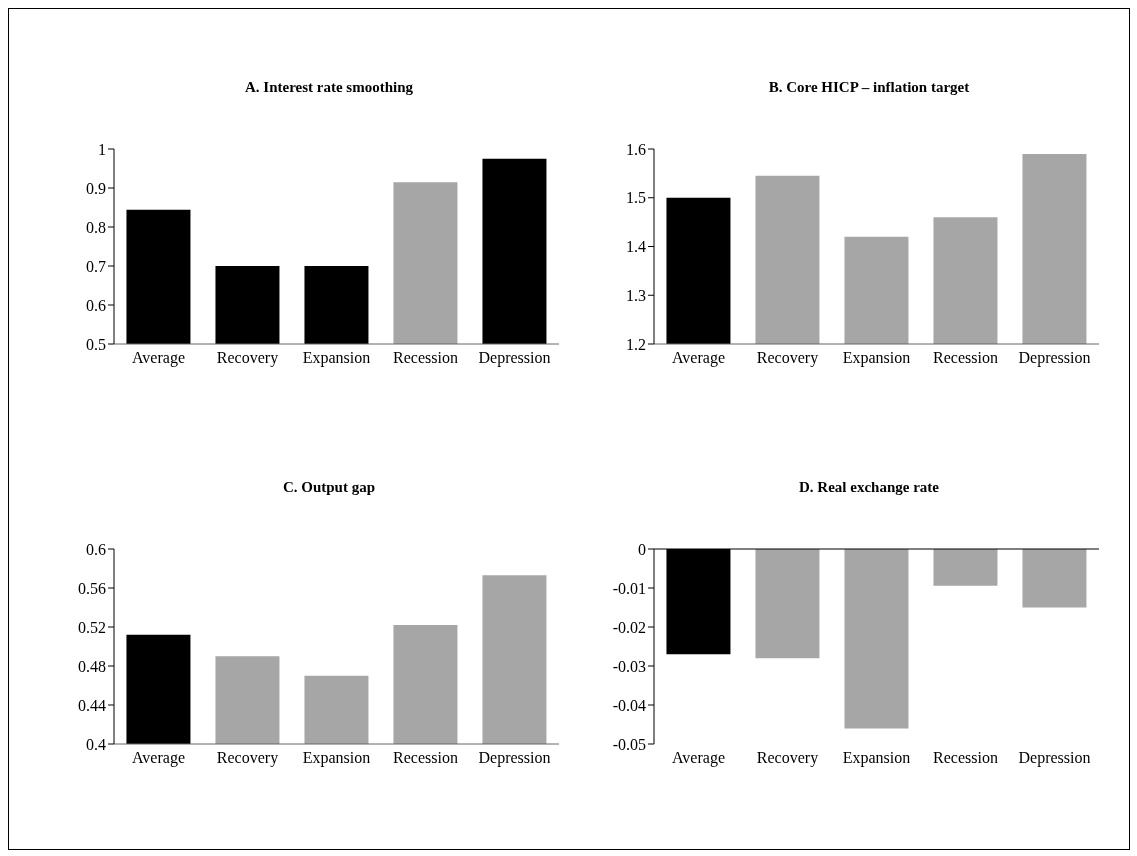 The width and height of the screenshot is (1137, 856). Describe the element at coordinates (869, 488) in the screenshot. I see `chart-title: D. Real exchange rate` at that location.